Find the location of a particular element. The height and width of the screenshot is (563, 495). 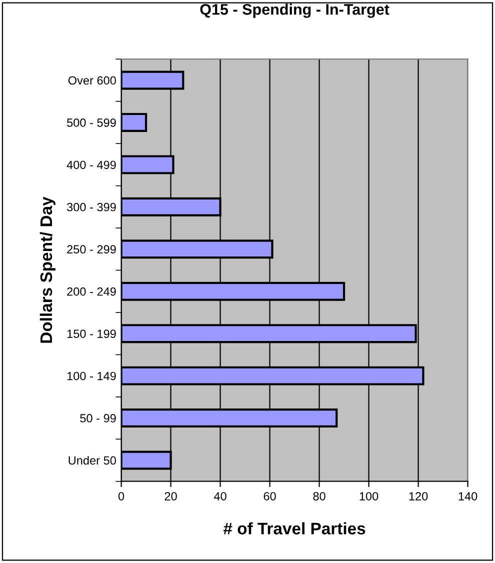

y-axis-title: Dollars Spent/ Day is located at coordinates (48, 269).